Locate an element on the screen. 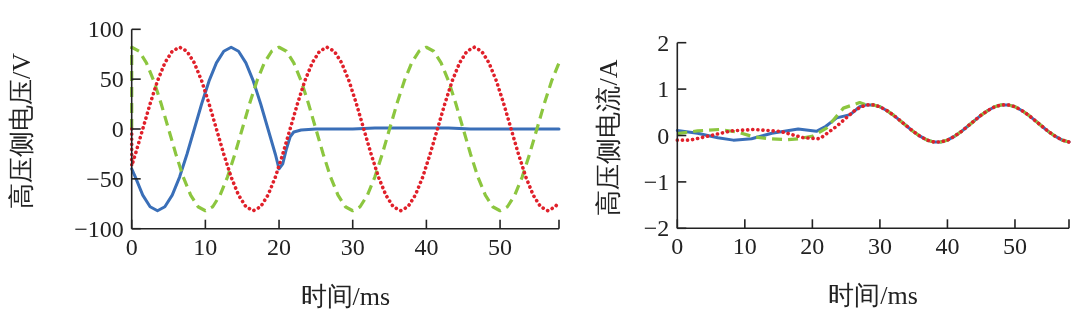  y-tick-label: 2 is located at coordinates (663, 42).